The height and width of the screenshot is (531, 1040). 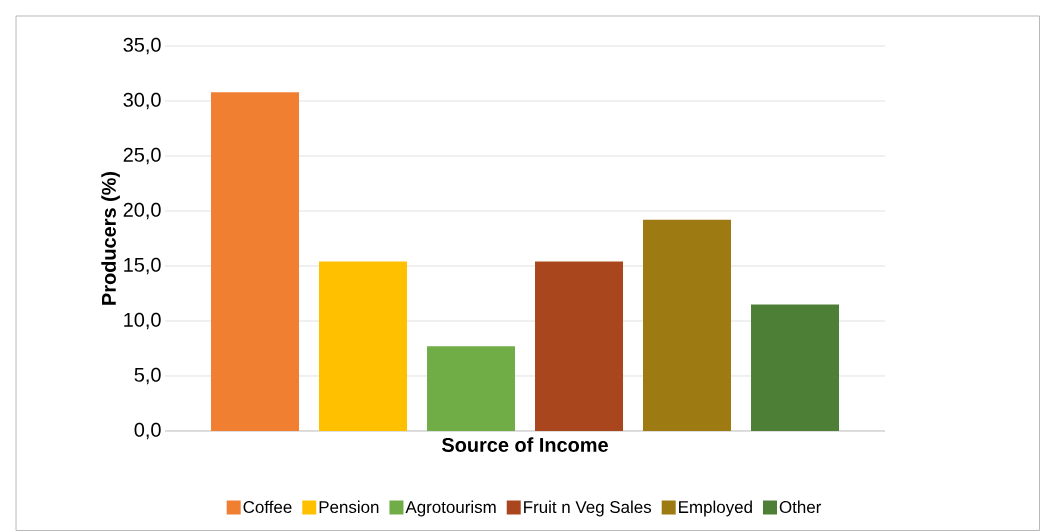 I want to click on y-tick-label: 15,0, so click(x=142, y=266).